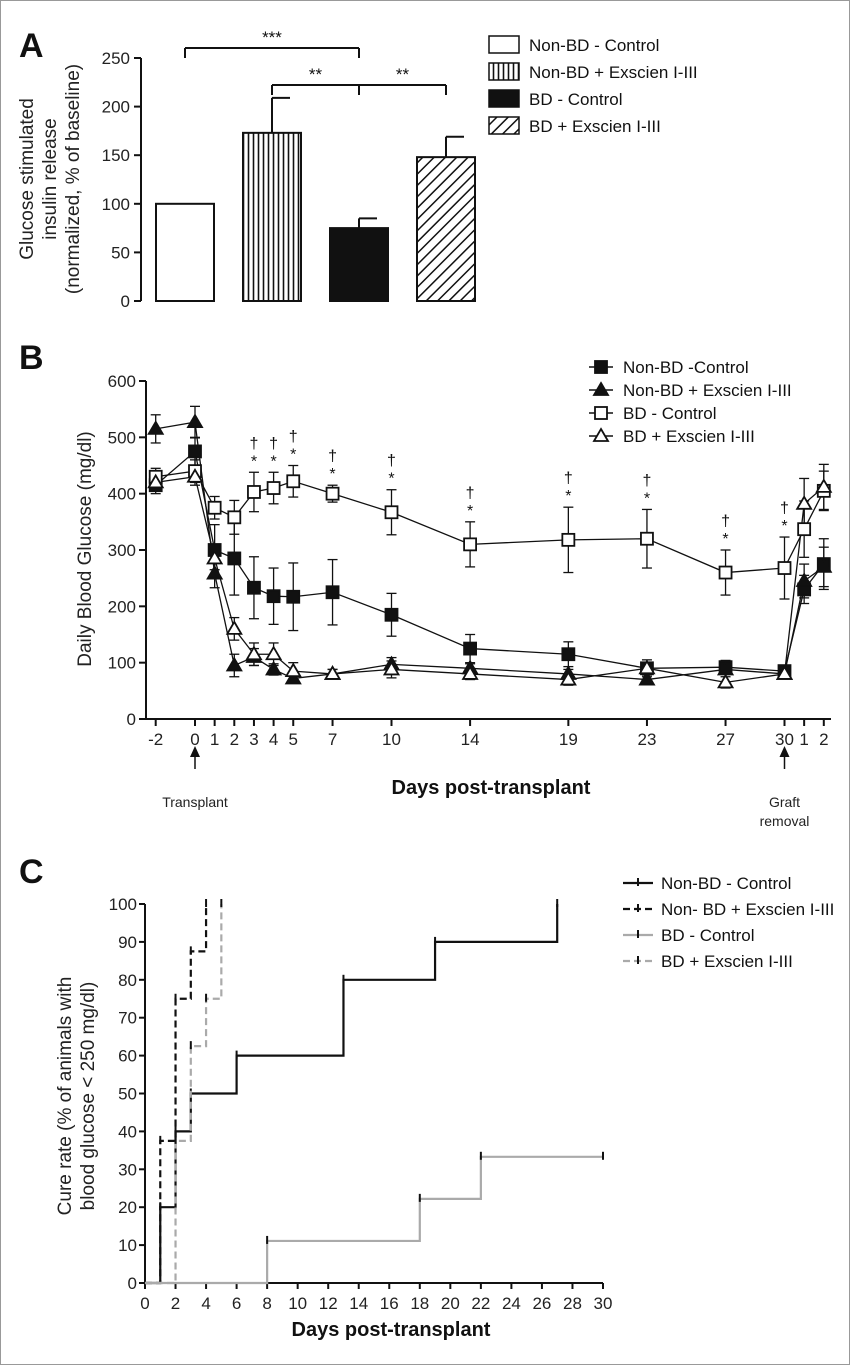 This screenshot has height=1365, width=850. What do you see at coordinates (27, 179) in the screenshot?
I see `a-y-axis-label: Glucose stimulated` at bounding box center [27, 179].